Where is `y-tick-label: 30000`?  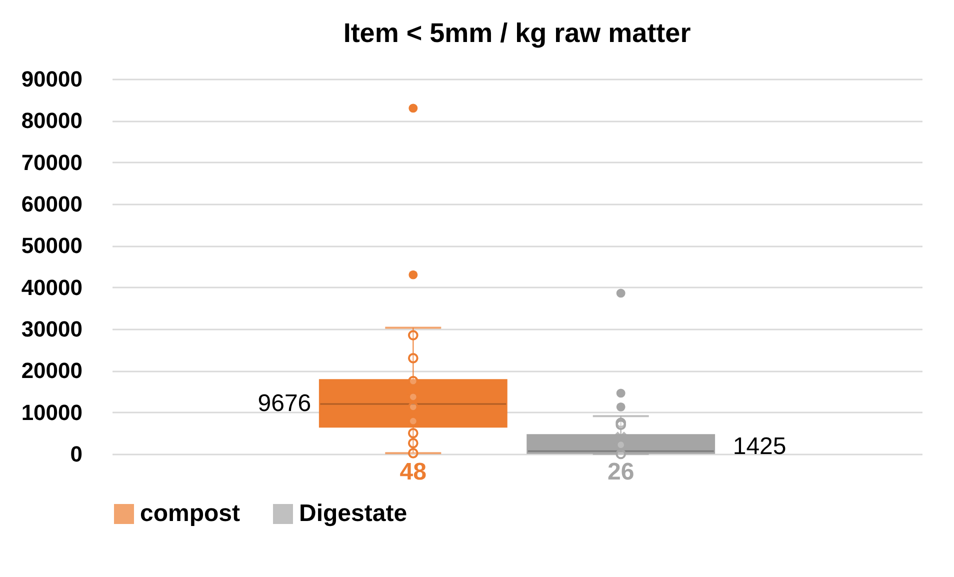 y-tick-label: 30000 is located at coordinates (51, 329).